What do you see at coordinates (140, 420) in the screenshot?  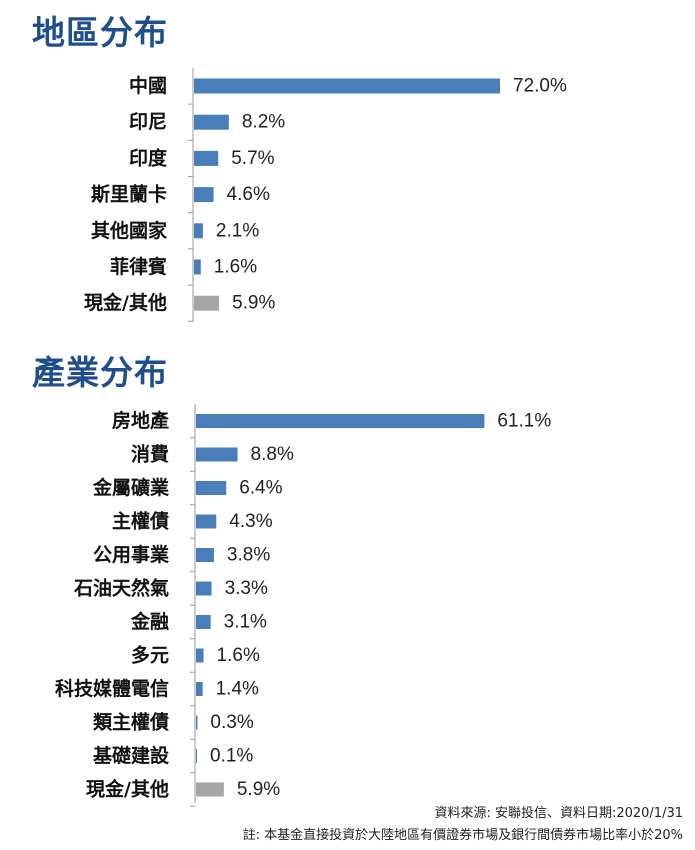 I see `industry-category-label: 房地產` at bounding box center [140, 420].